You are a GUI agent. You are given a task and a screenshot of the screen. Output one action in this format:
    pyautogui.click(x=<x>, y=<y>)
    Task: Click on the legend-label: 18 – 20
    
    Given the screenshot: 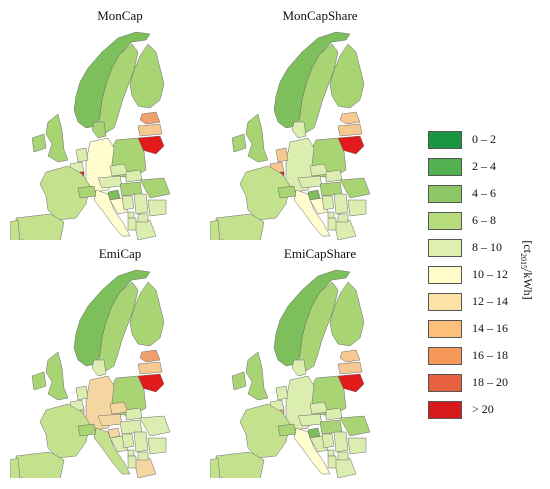 What is the action you would take?
    pyautogui.click(x=490, y=382)
    